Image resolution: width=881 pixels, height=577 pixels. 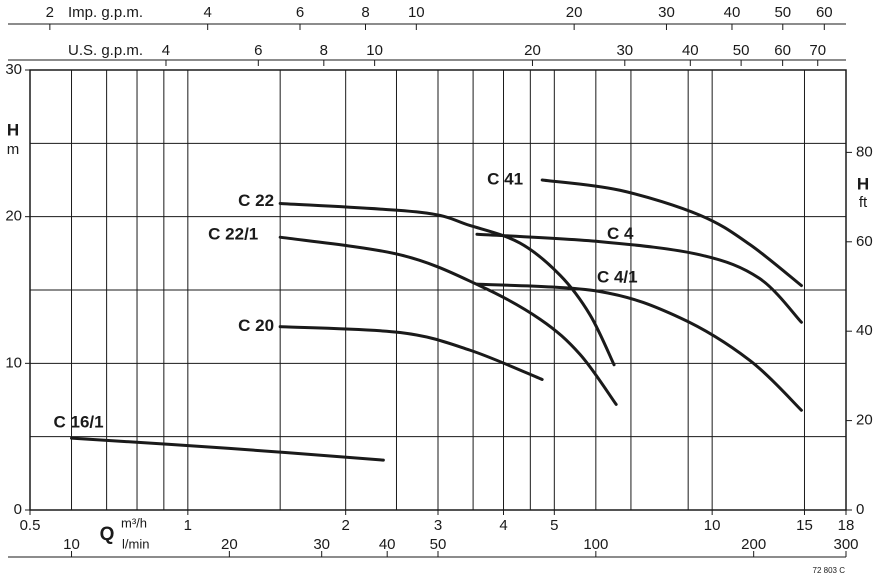 What do you see at coordinates (105, 50) in the screenshot?
I see `us-axis-label: U.S. g.p.m.` at bounding box center [105, 50].